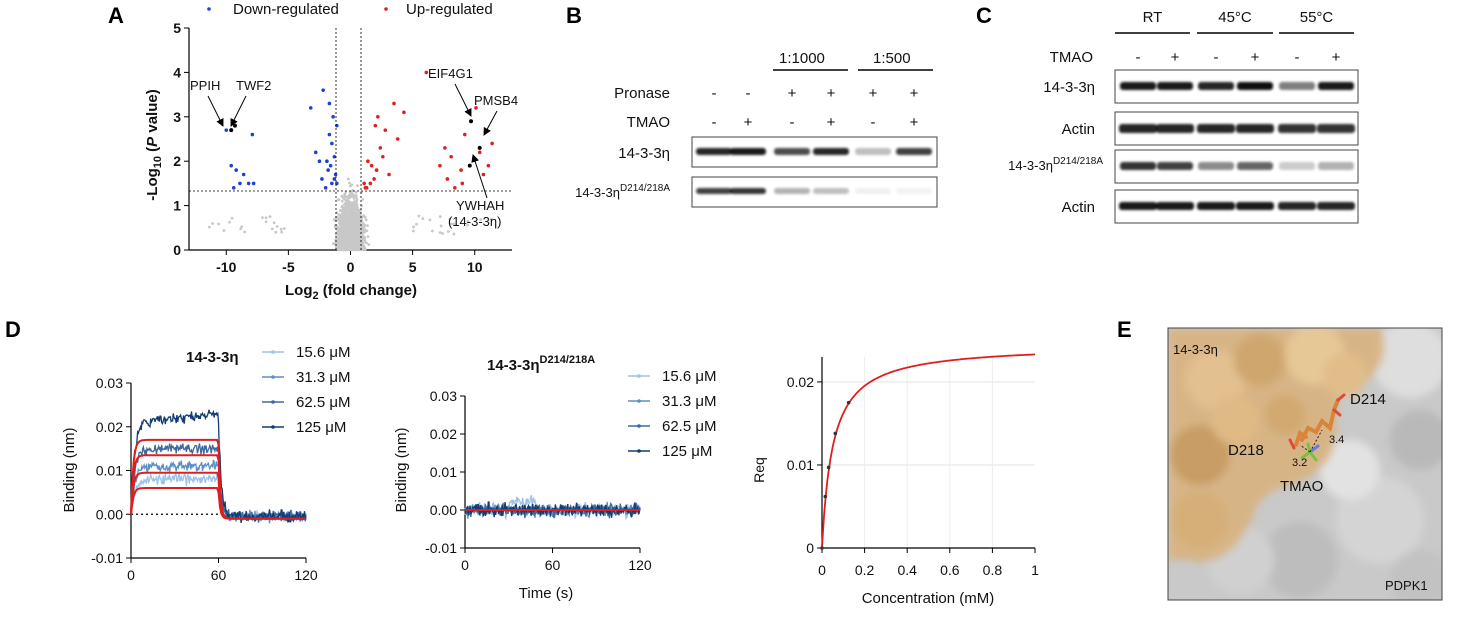 The image size is (1465, 621). I want to click on volcano-ylabel: -Log10 (P value), so click(154, 144).